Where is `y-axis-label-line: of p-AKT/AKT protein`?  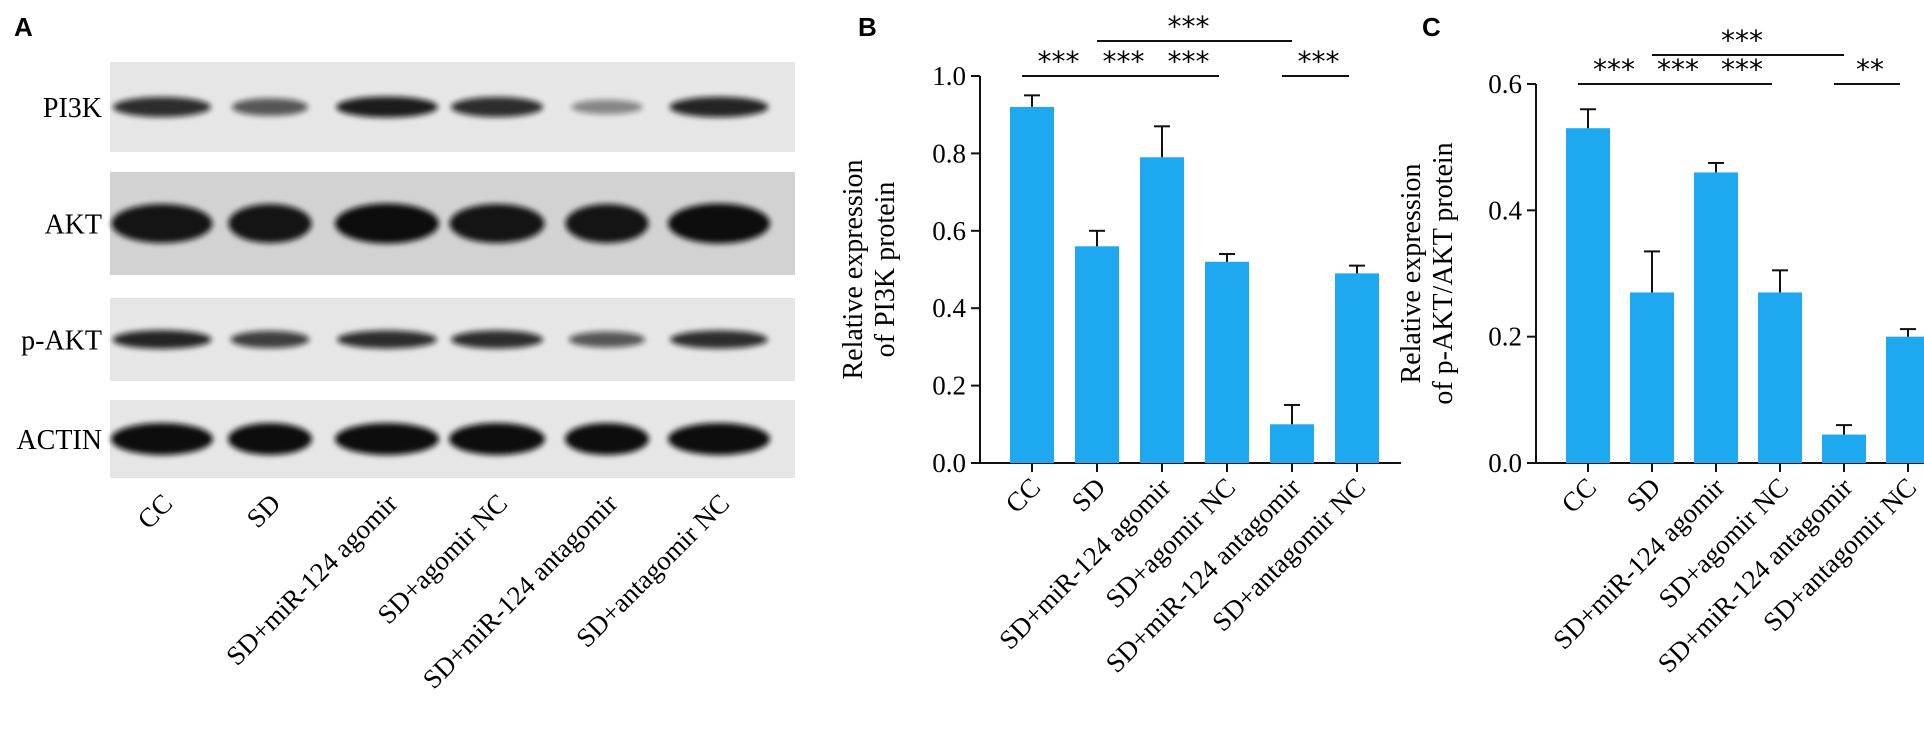 y-axis-label-line: of p-AKT/AKT protein is located at coordinates (1443, 273).